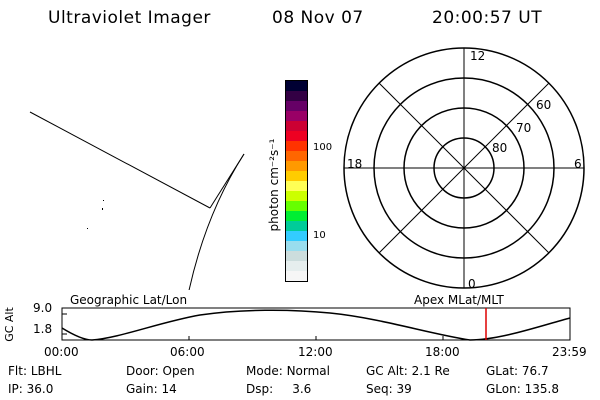 The width and height of the screenshot is (600, 400). What do you see at coordinates (408, 371) in the screenshot?
I see `info-gc-alt: GC Alt: 2.1 Re` at bounding box center [408, 371].